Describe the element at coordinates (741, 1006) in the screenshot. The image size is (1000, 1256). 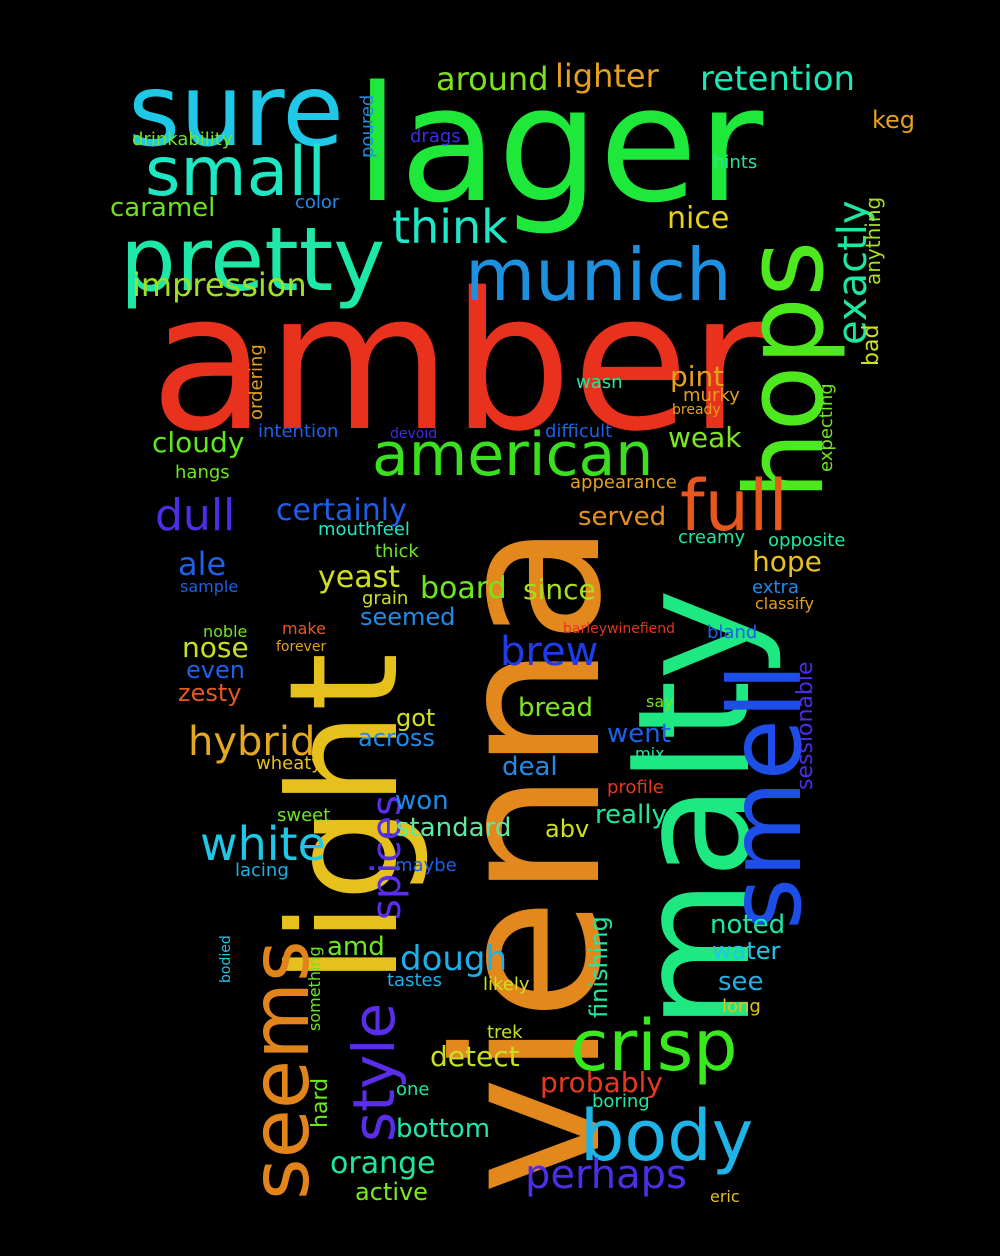
I see `word-long: long` at that location.